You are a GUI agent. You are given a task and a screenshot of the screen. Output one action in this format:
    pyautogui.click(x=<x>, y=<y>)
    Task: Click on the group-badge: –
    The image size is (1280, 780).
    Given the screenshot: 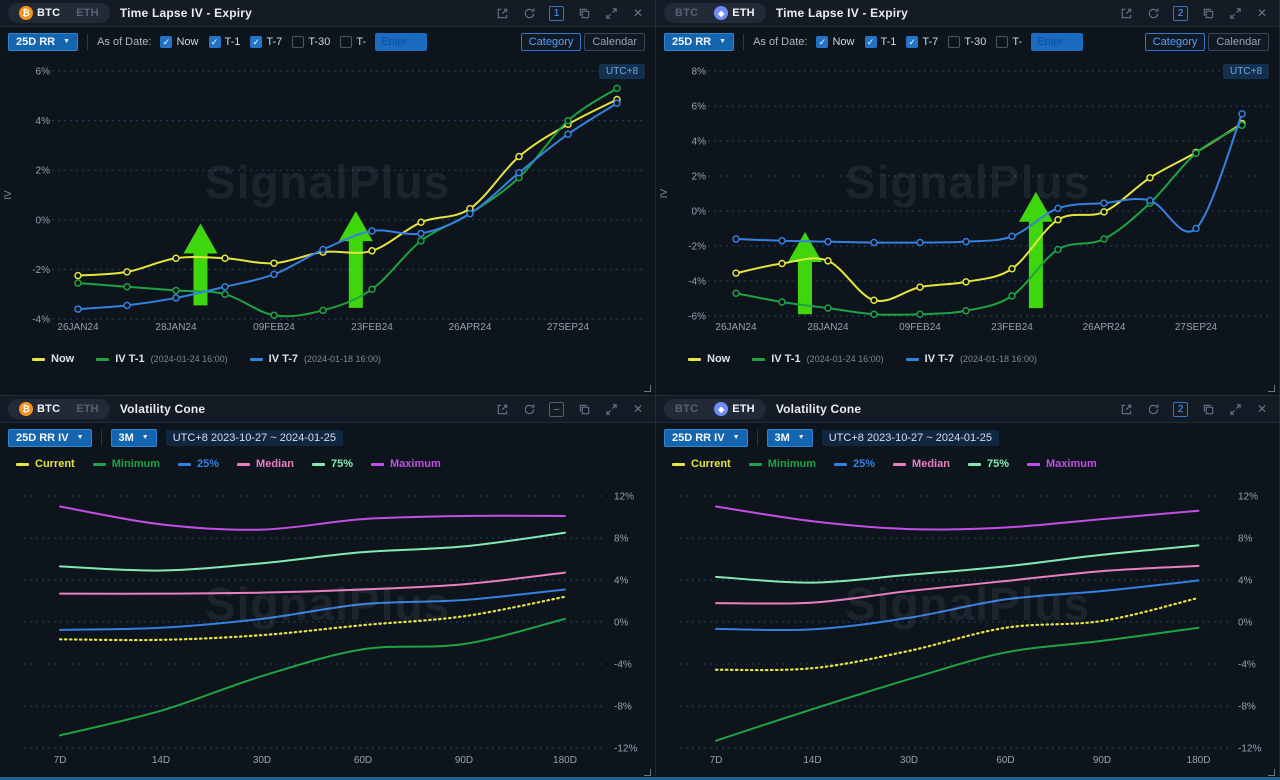 What is the action you would take?
    pyautogui.click(x=556, y=409)
    